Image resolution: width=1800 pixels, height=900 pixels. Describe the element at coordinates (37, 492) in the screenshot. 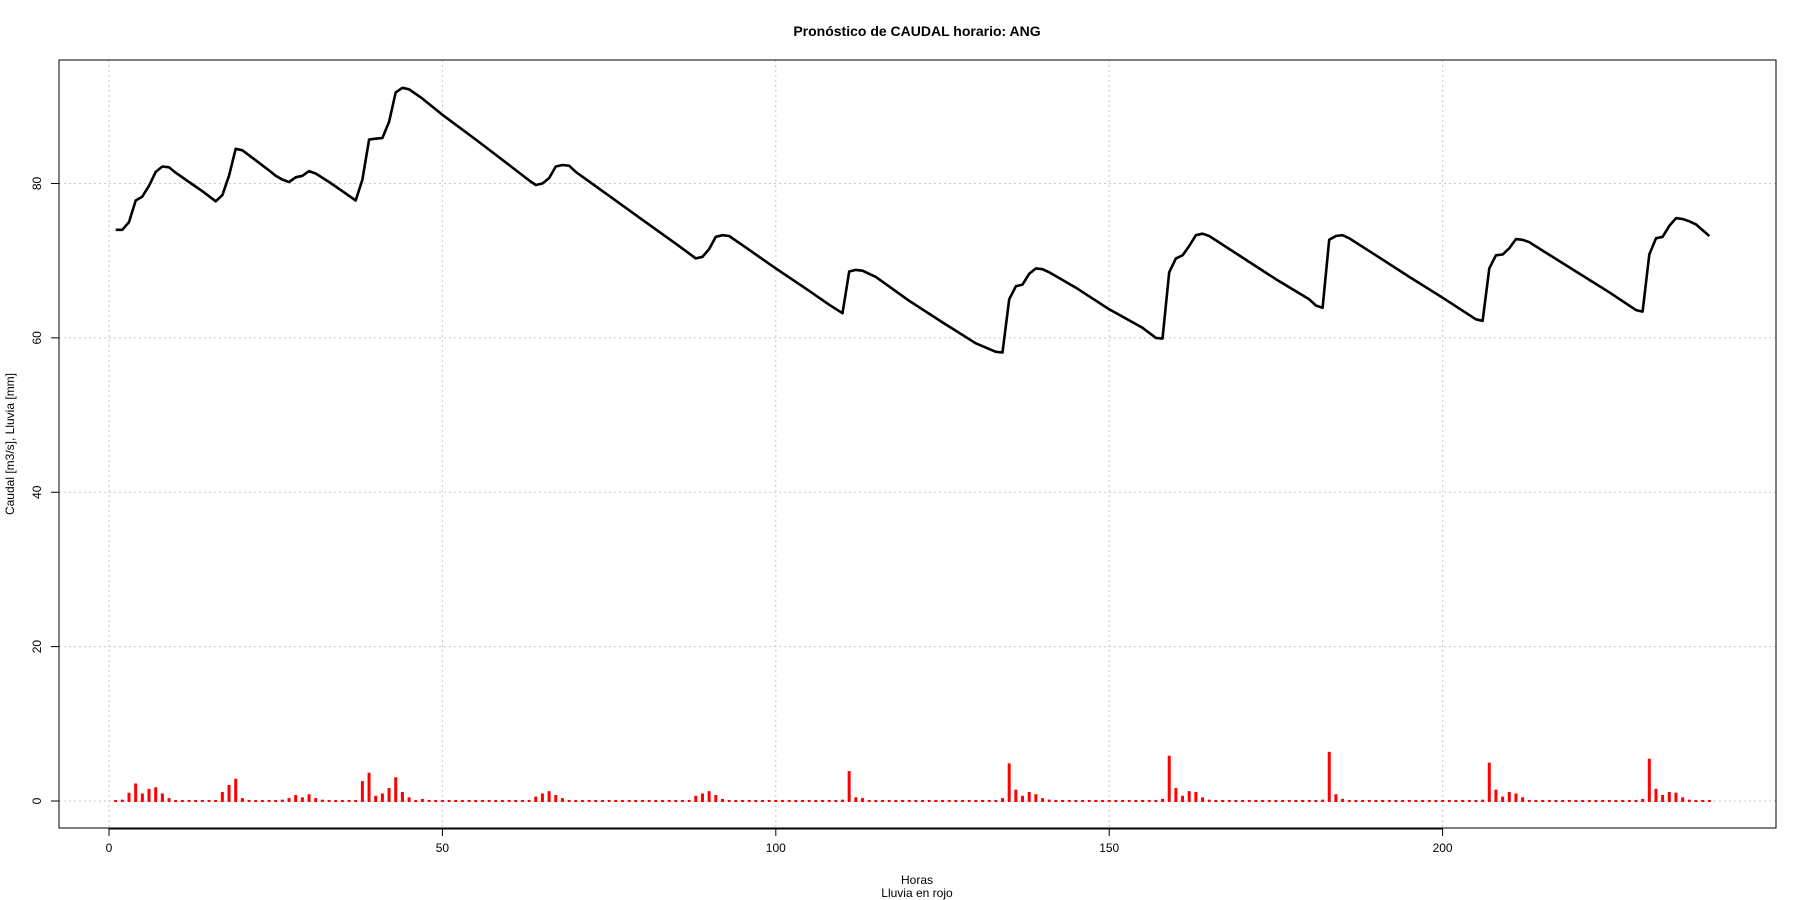

I see `y-tick-label: 40` at that location.